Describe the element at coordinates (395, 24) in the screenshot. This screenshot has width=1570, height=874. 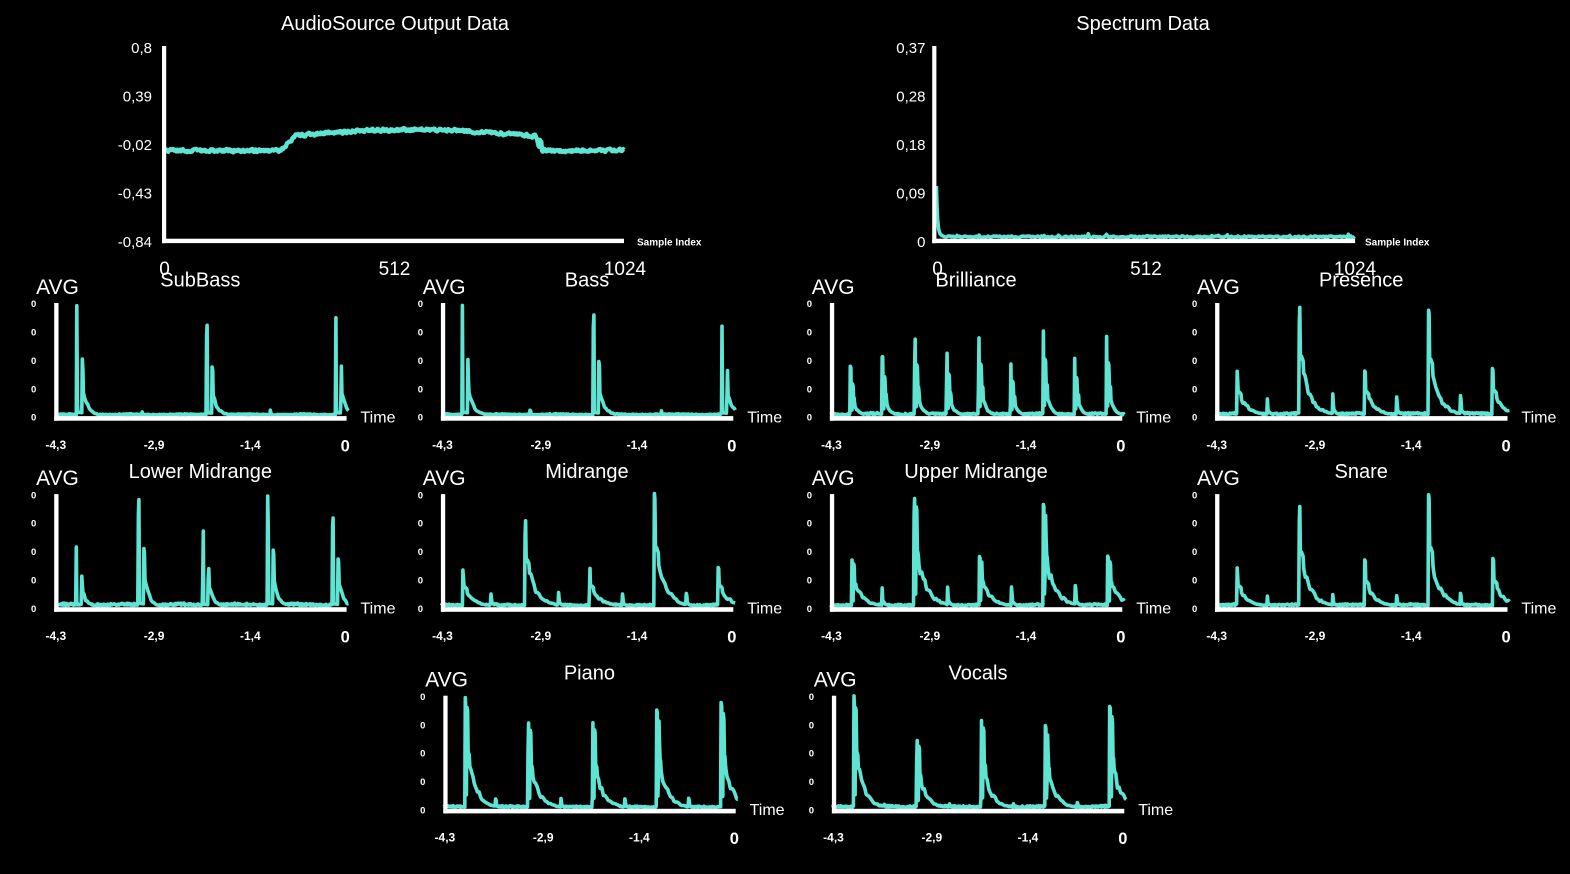
I see `svg-text: AudioSource Output Data` at that location.